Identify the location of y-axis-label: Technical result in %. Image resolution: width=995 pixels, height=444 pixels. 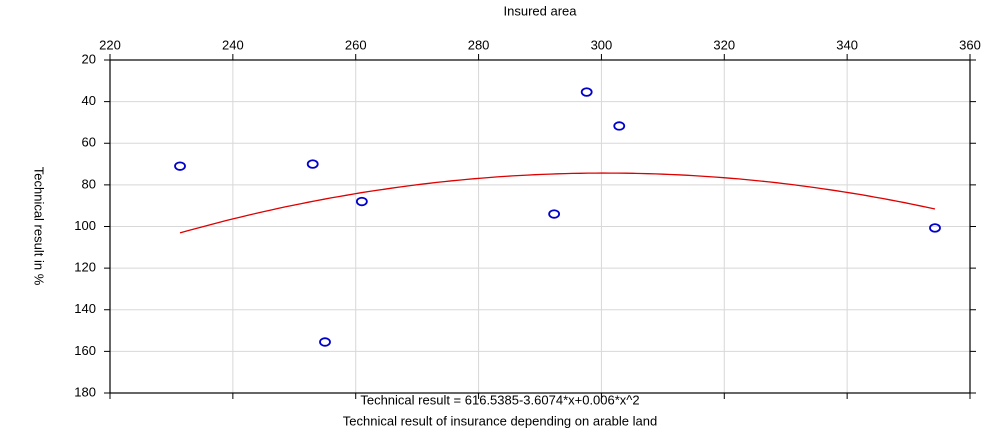
(39, 226).